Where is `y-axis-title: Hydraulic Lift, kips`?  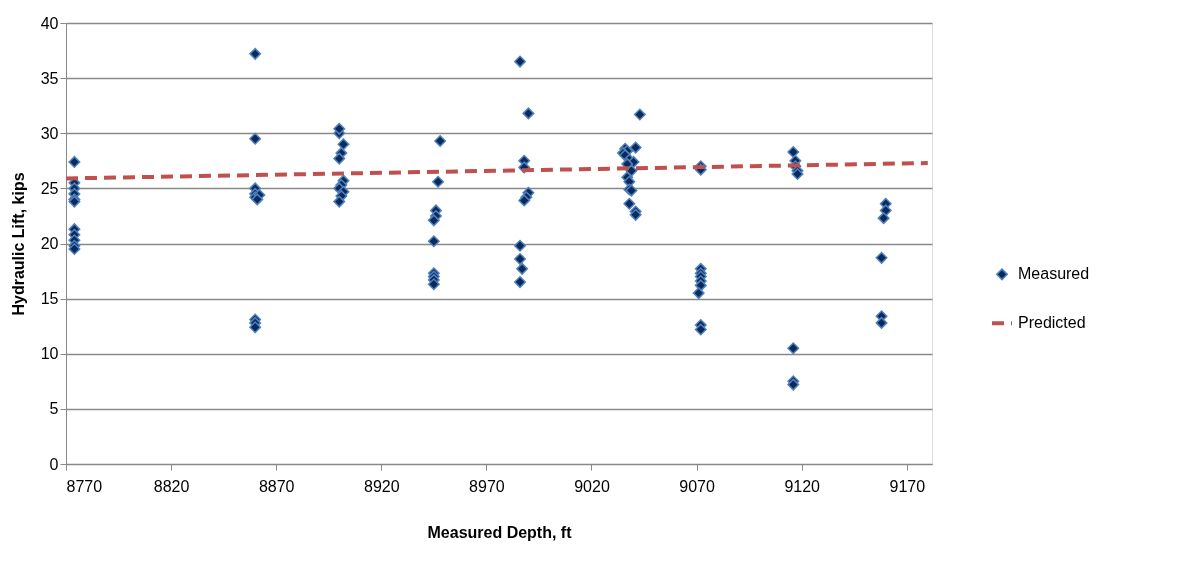 y-axis-title: Hydraulic Lift, kips is located at coordinates (18, 244).